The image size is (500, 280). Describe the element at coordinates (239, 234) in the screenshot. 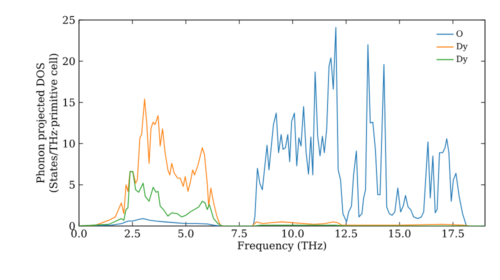

I see `x-tick-label: 7.5` at that location.